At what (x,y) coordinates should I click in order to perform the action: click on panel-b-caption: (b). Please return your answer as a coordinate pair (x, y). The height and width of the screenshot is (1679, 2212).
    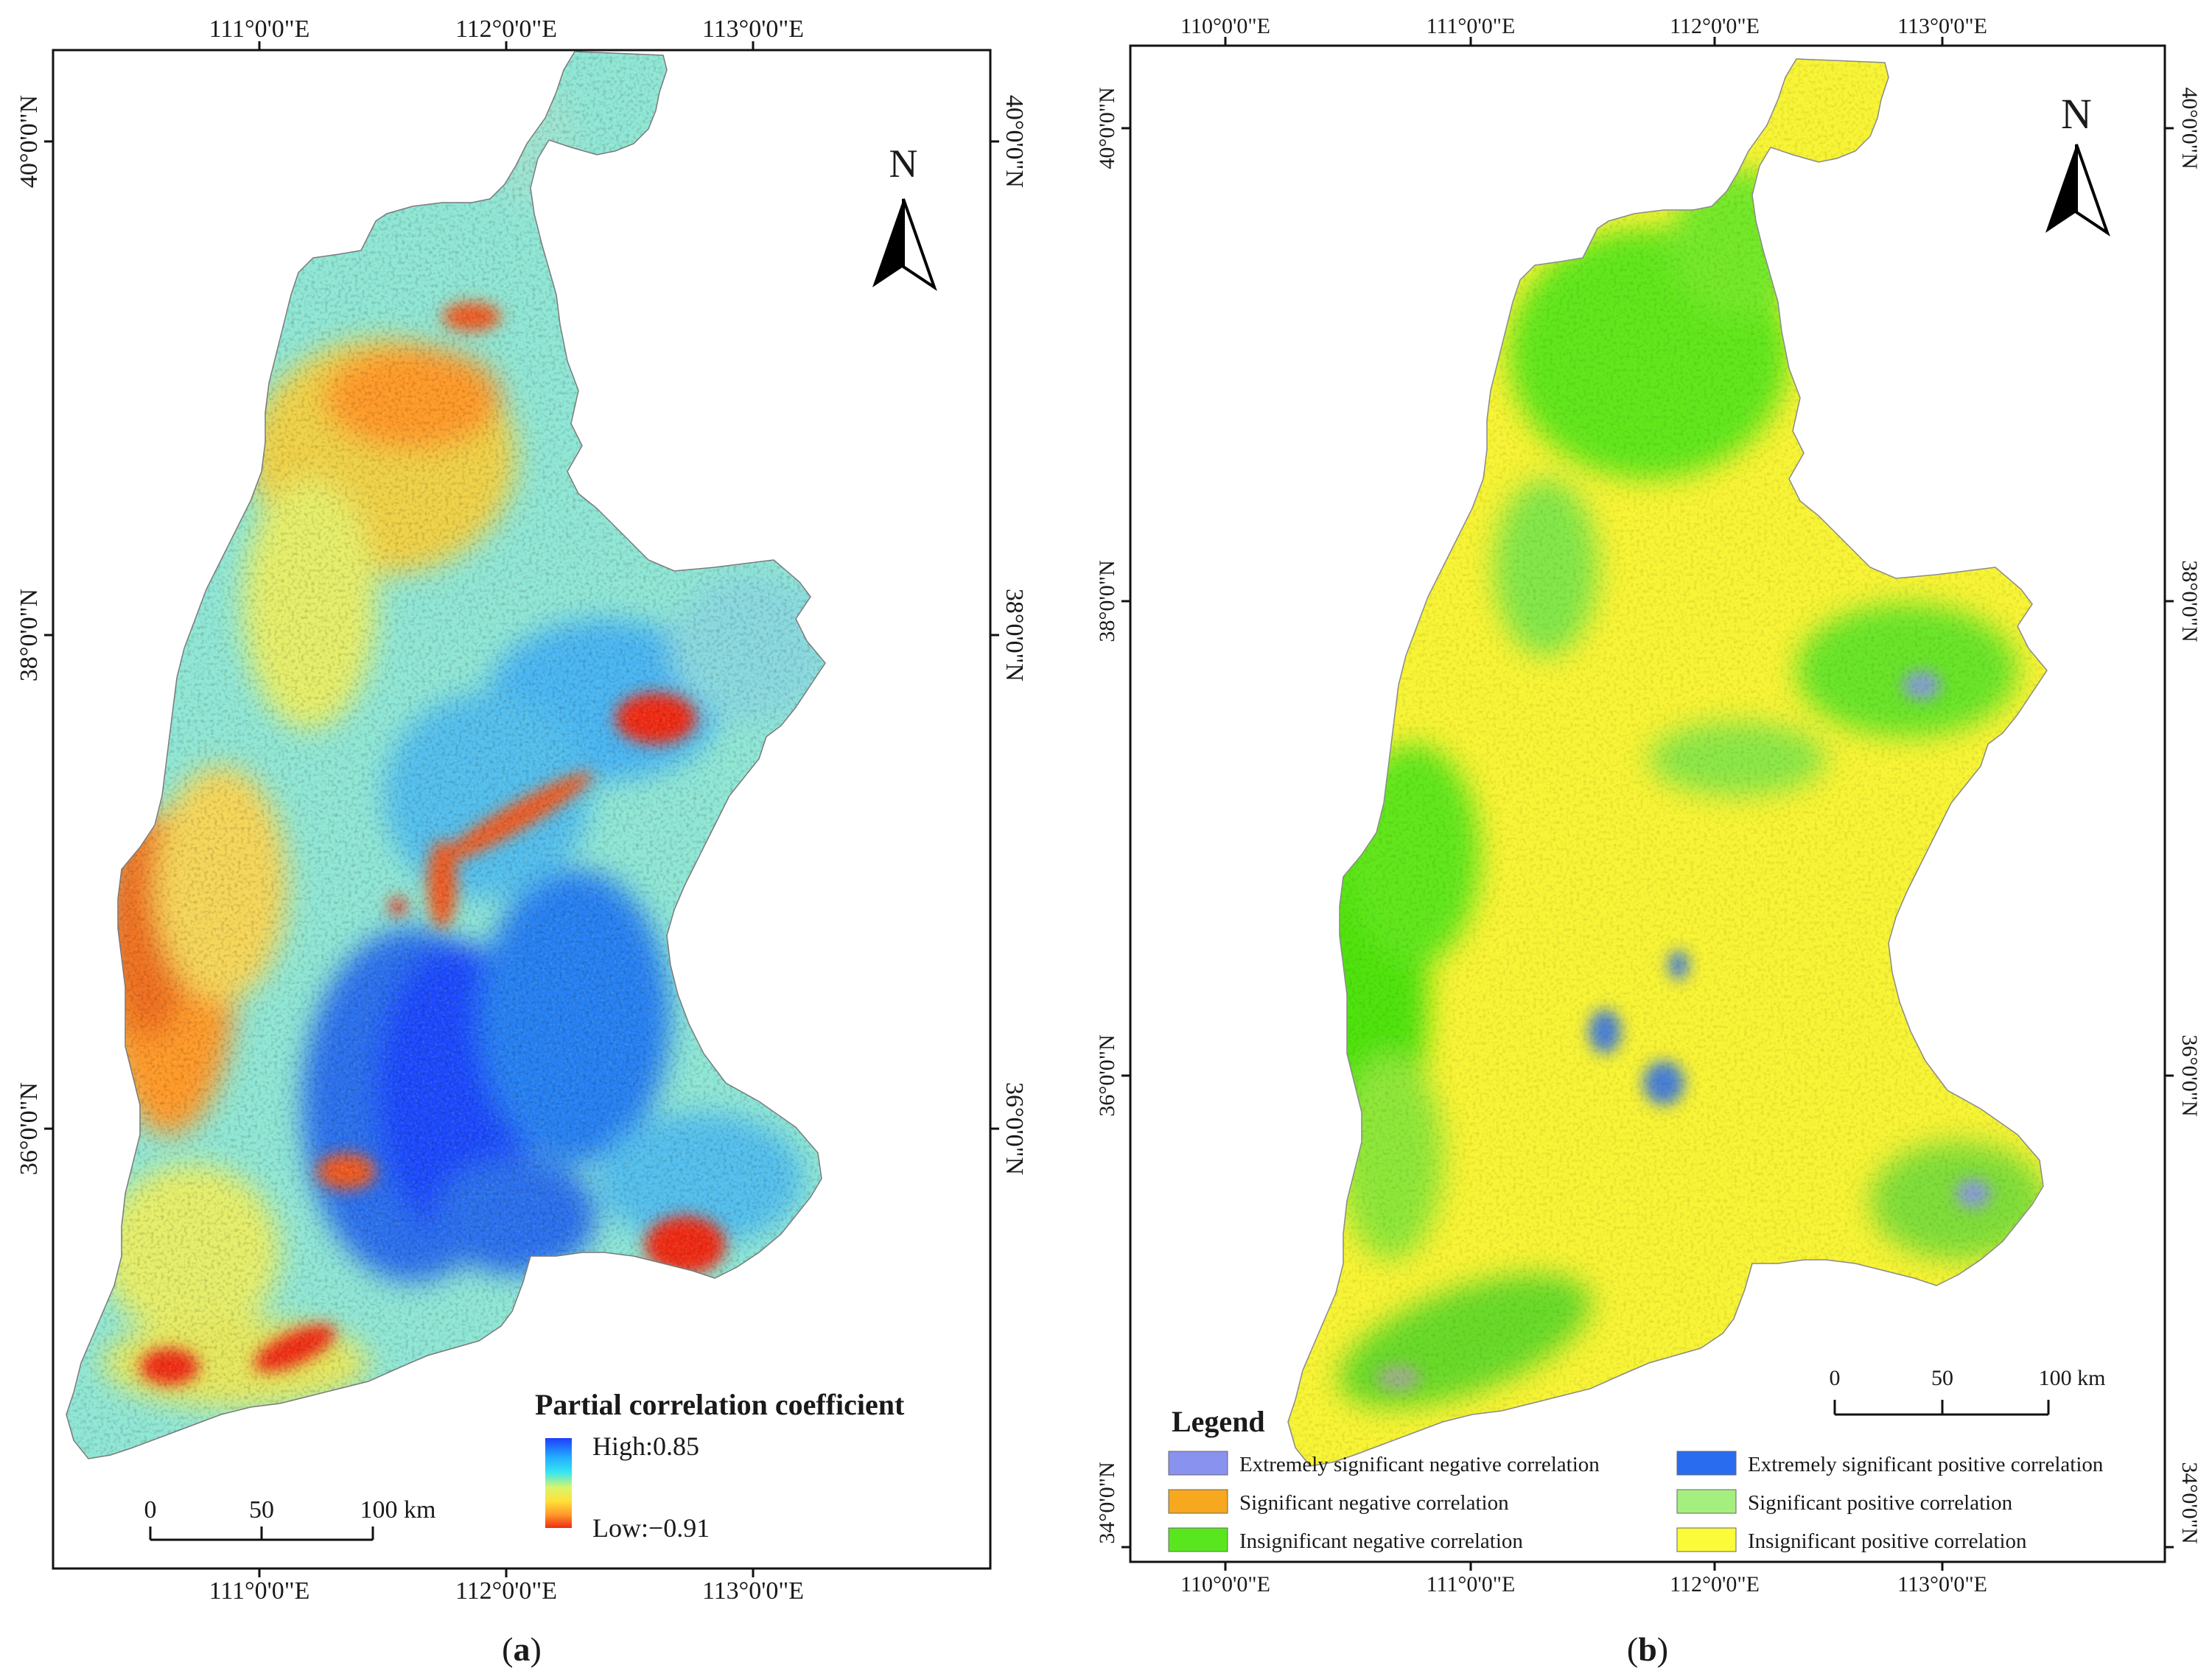
    Looking at the image, I should click on (1647, 1649).